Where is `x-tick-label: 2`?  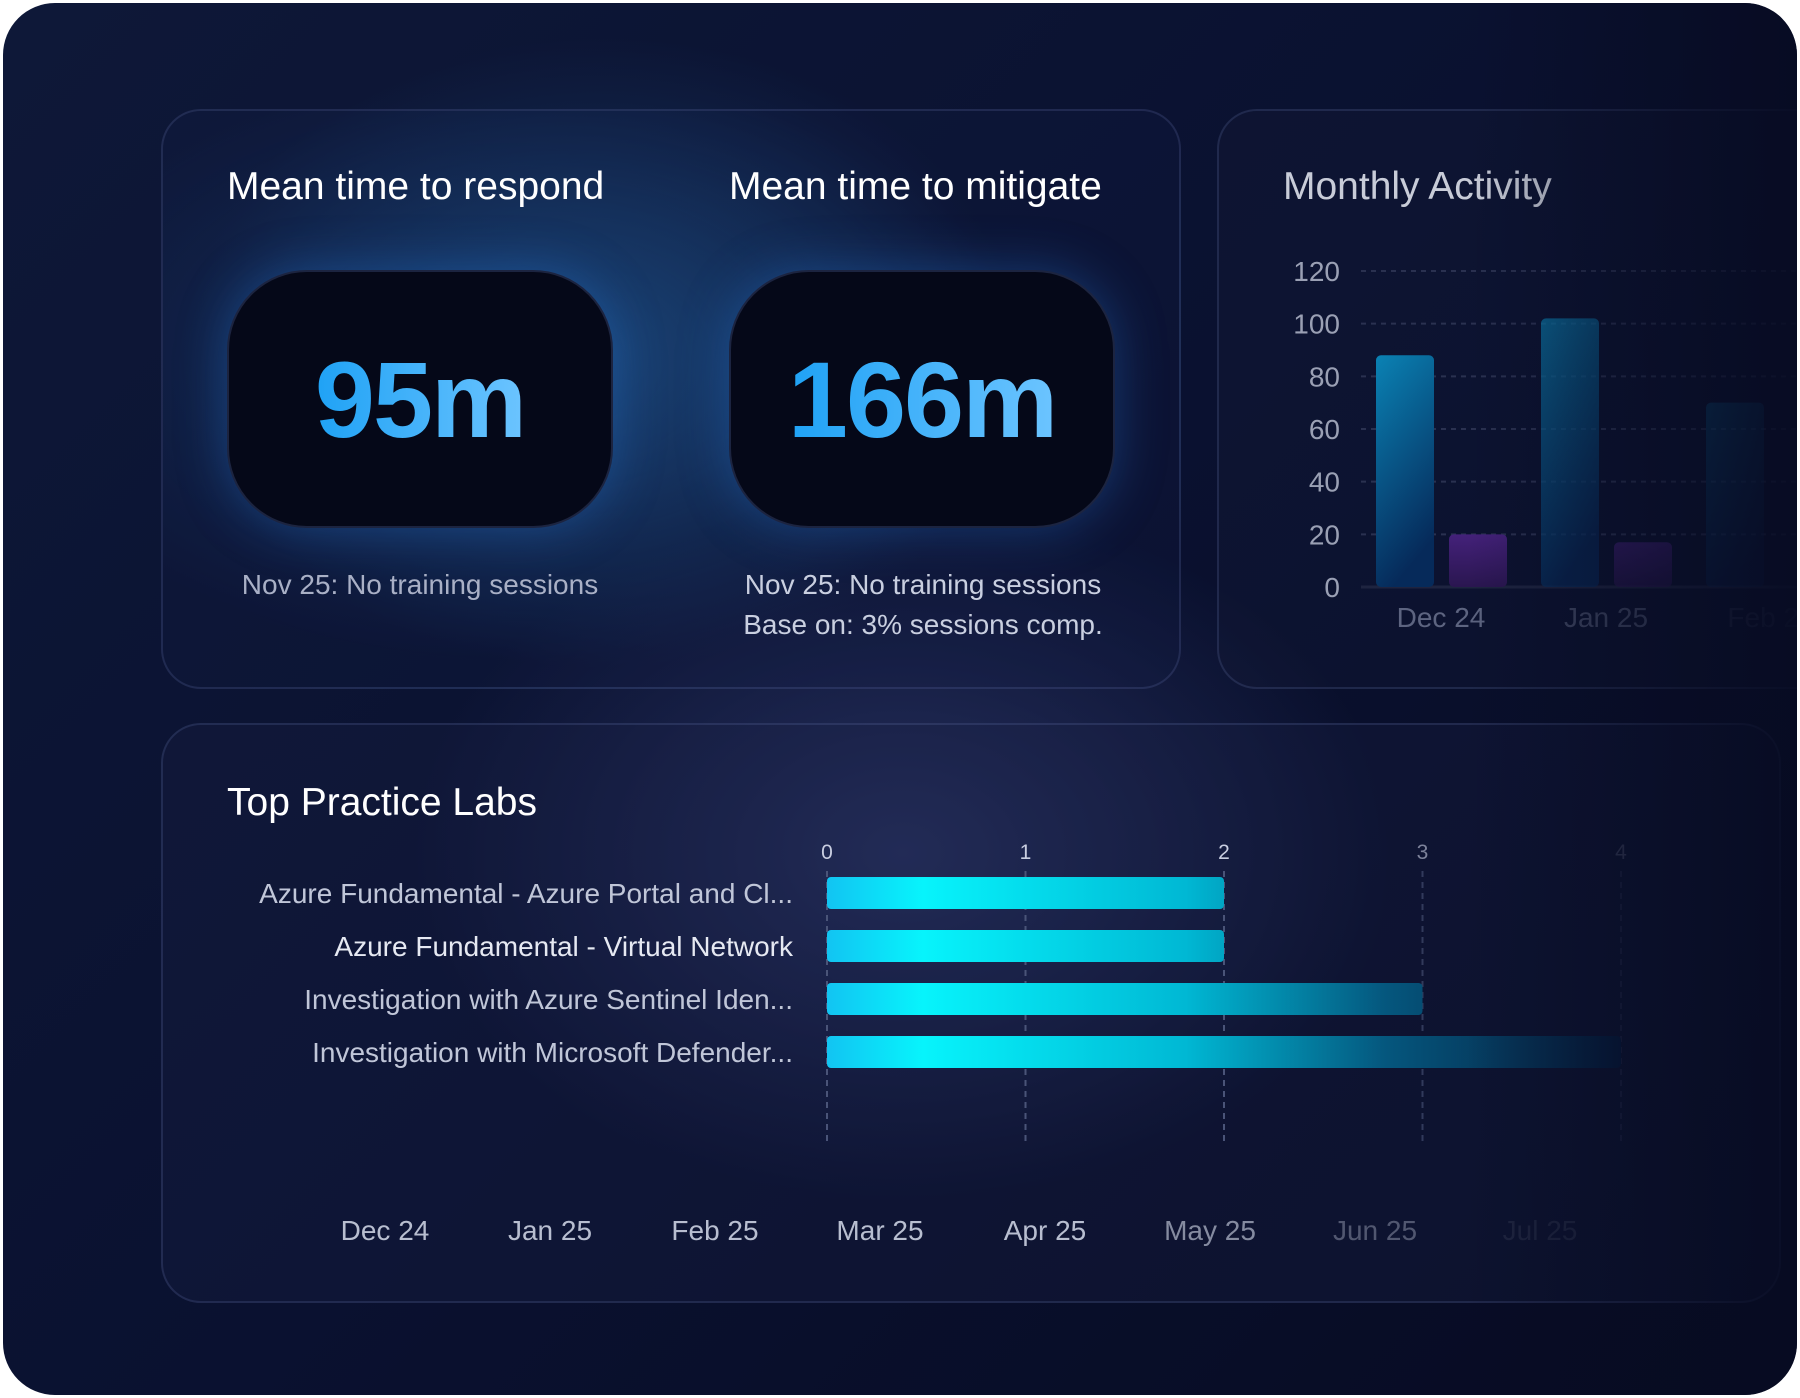
x-tick-label: 2 is located at coordinates (1224, 852).